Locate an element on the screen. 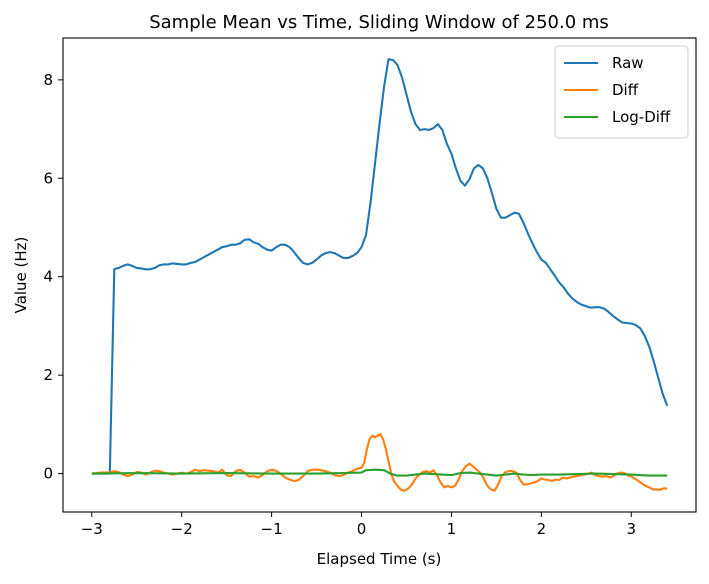 This screenshot has width=709, height=584. x-tick-label: 2 is located at coordinates (542, 529).